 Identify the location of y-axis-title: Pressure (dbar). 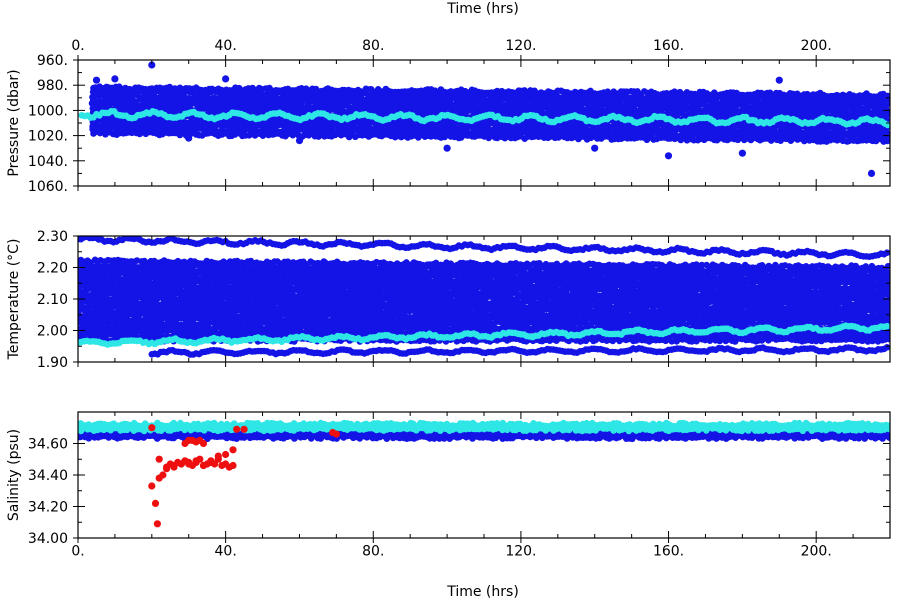
(14, 122).